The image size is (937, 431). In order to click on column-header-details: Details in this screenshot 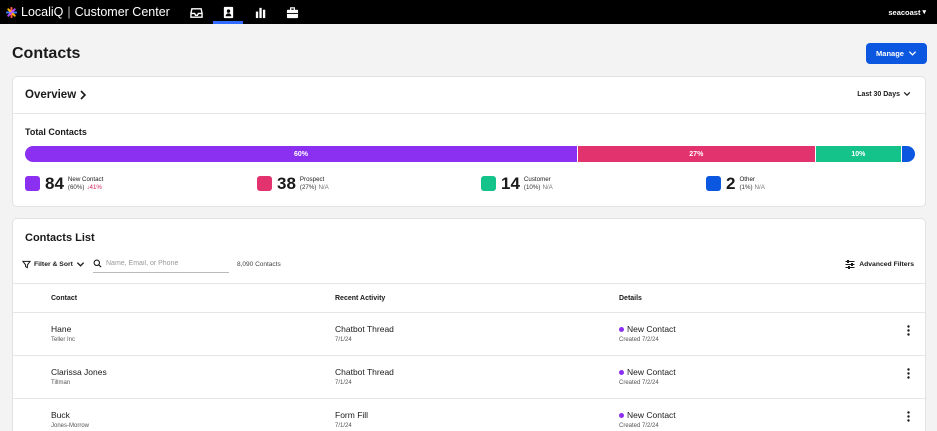, I will do `click(630, 298)`.